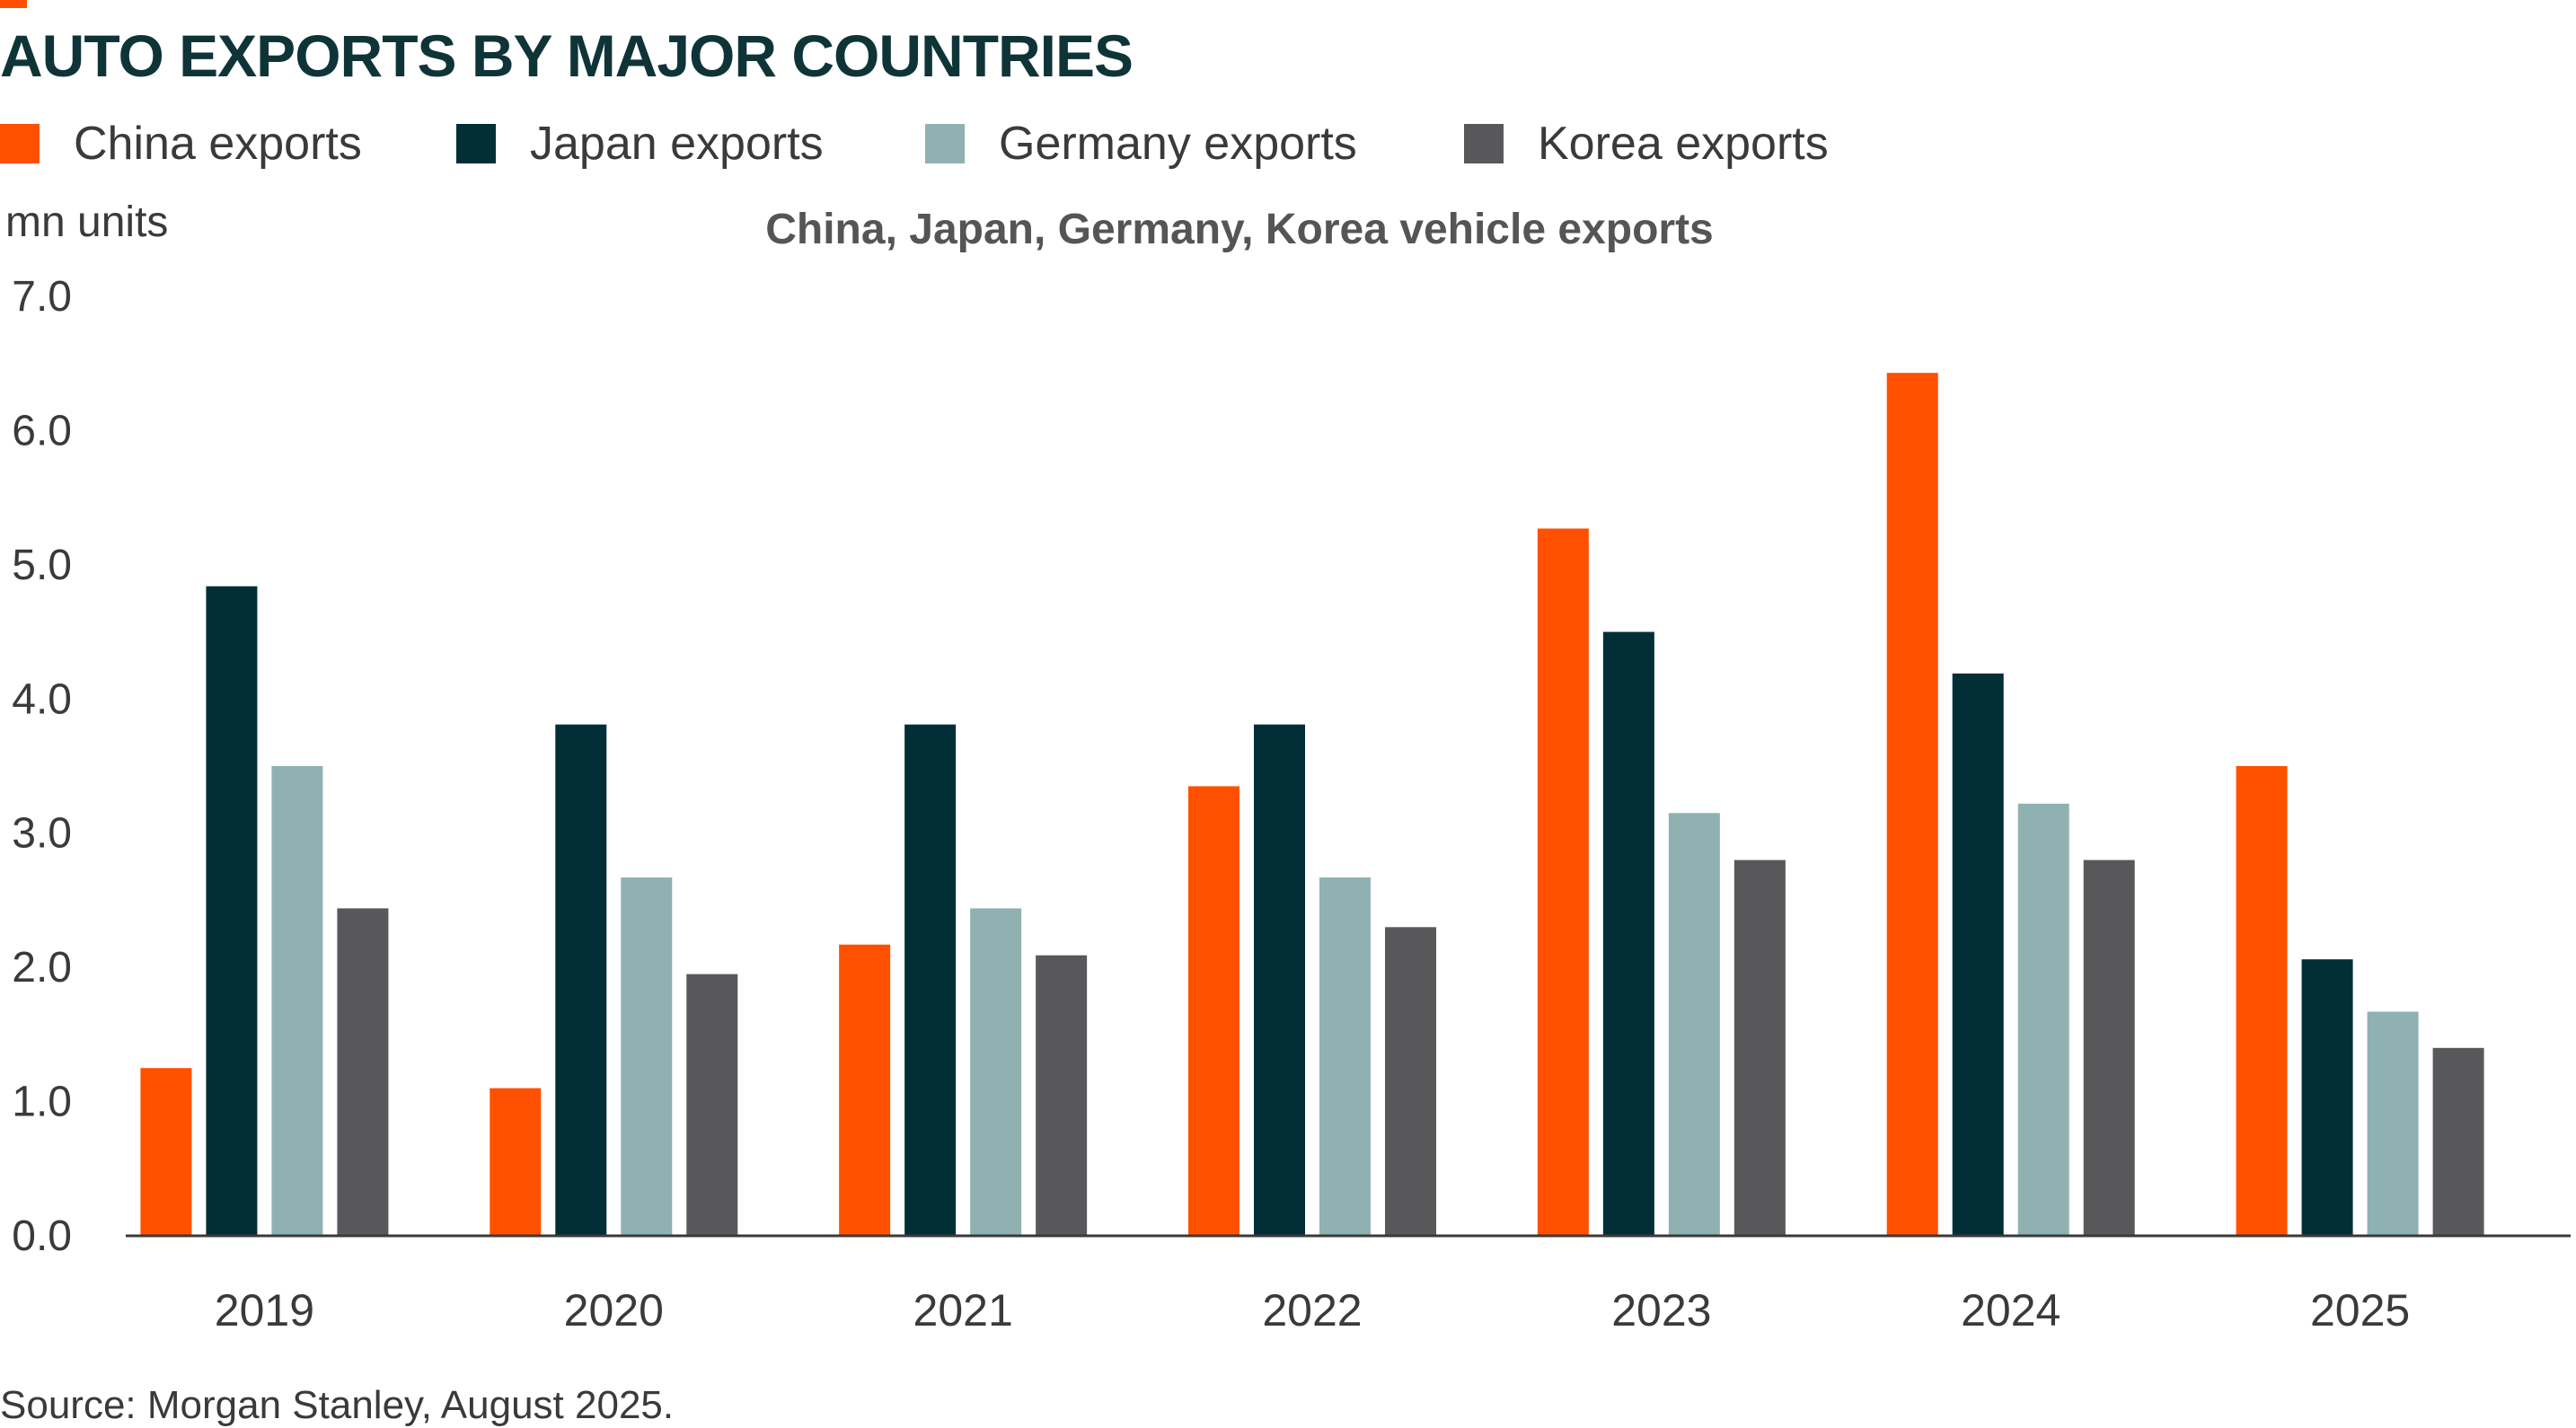 This screenshot has height=1428, width=2576. I want to click on x-tick-label: 2022, so click(1312, 1310).